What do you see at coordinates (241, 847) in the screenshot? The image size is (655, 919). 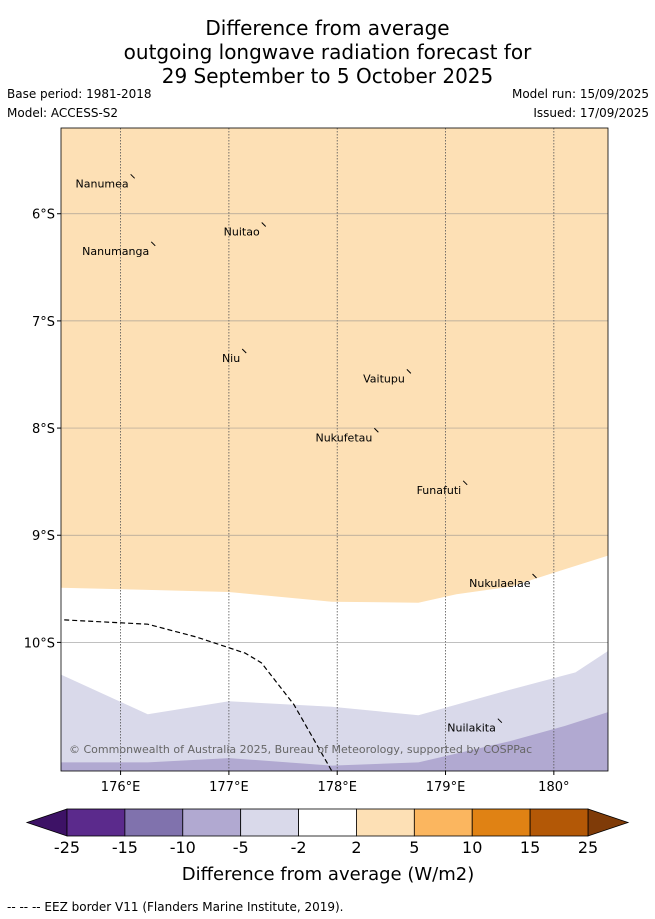 I see `colorbar-tick-label: -5` at bounding box center [241, 847].